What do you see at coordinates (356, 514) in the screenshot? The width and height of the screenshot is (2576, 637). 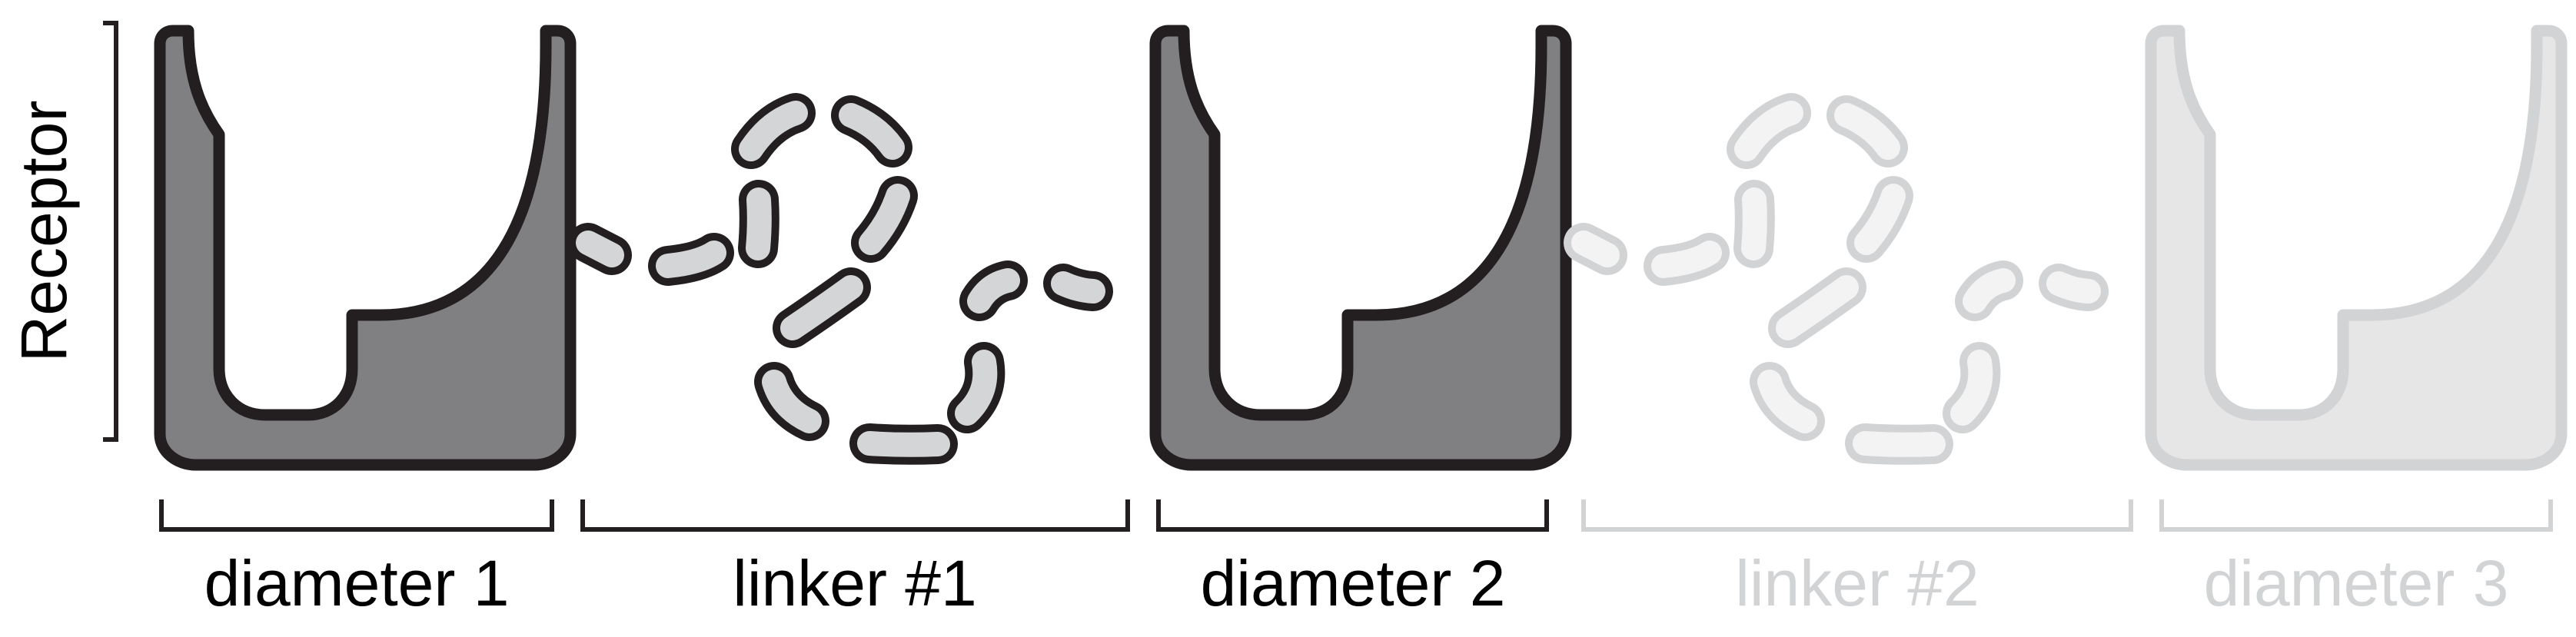 I see `diameter-1-bracket` at bounding box center [356, 514].